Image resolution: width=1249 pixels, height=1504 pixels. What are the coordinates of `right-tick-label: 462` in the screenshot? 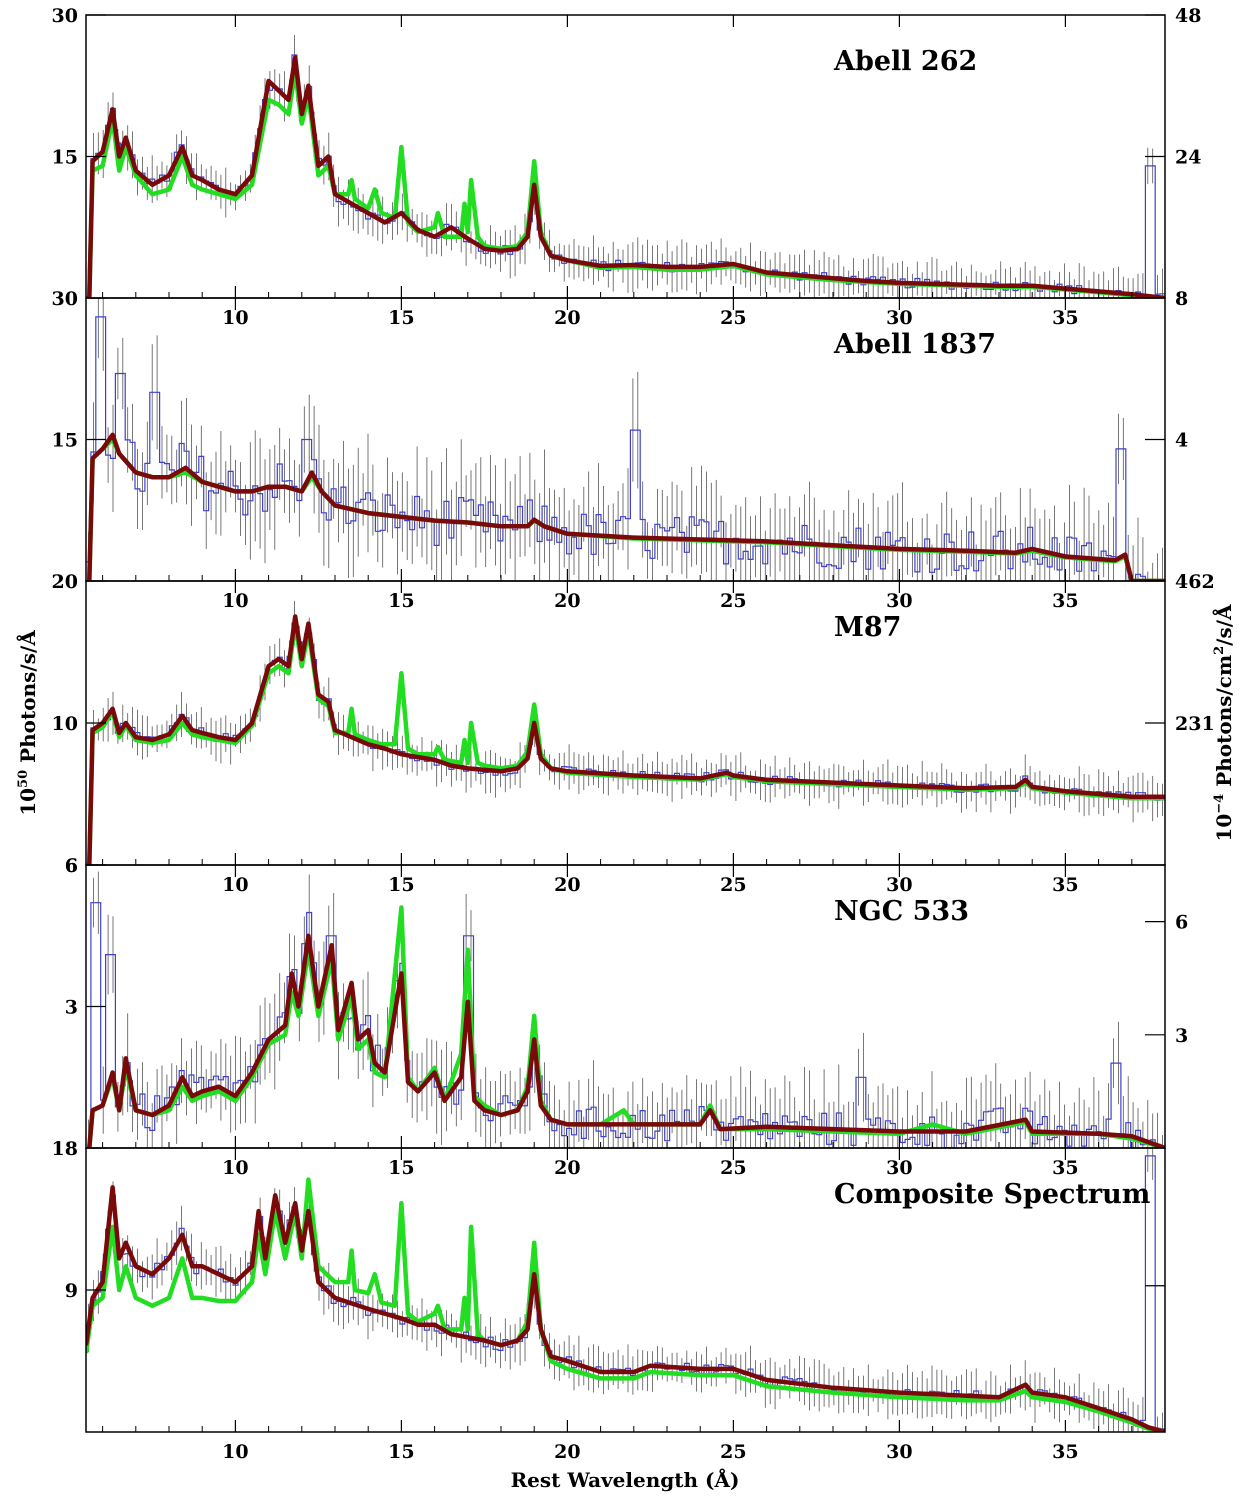 It's located at (1195, 582).